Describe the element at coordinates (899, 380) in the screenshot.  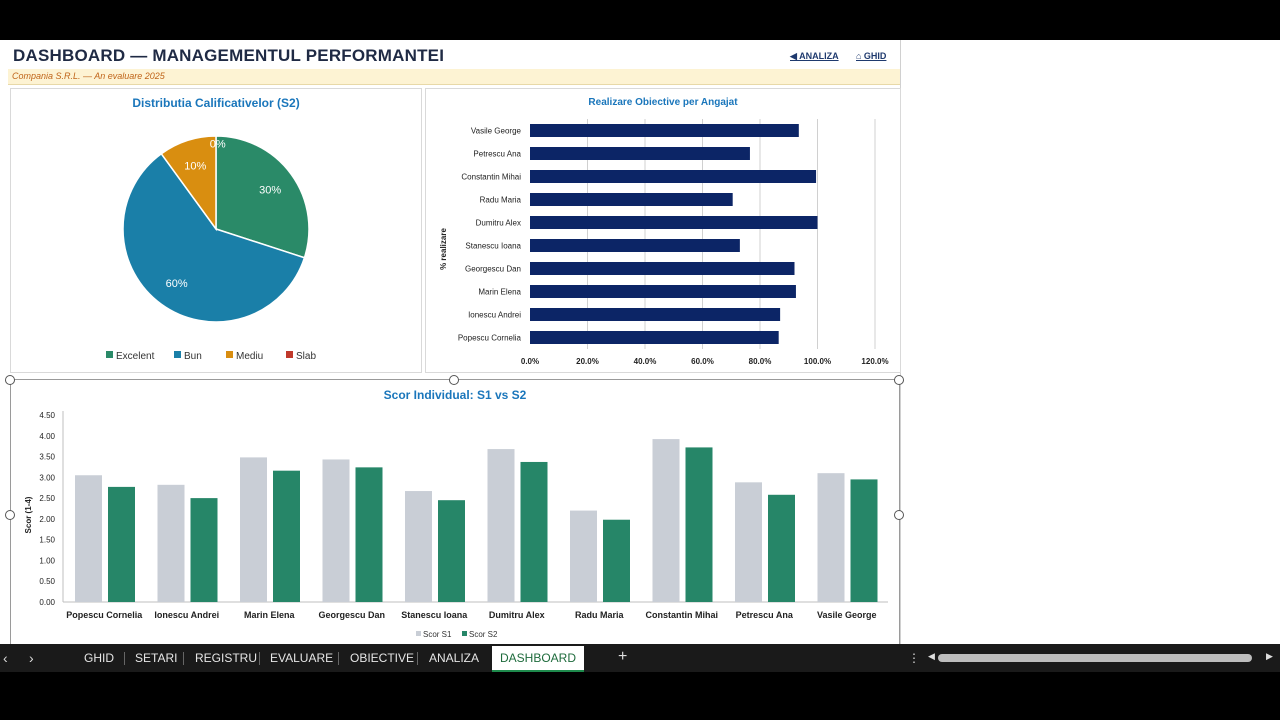
I see `resize-handle-top-right` at that location.